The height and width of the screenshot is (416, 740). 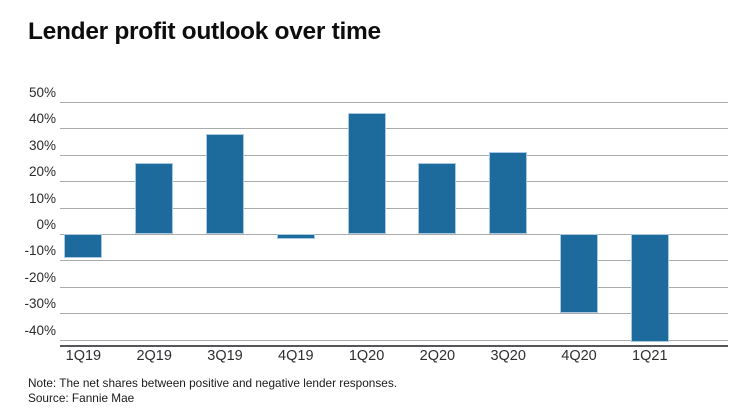 What do you see at coordinates (225, 183) in the screenshot?
I see `bar-3Q19` at bounding box center [225, 183].